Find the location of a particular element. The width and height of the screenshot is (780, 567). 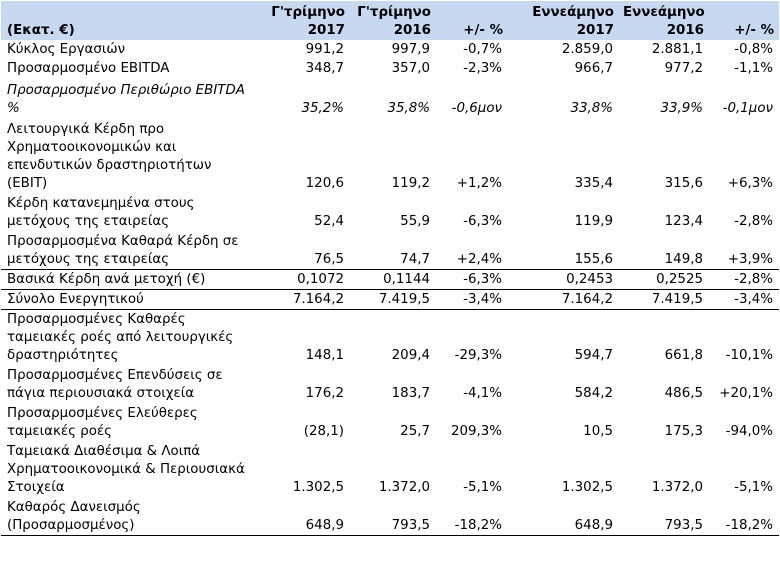

header-gap is located at coordinates (513, 20).